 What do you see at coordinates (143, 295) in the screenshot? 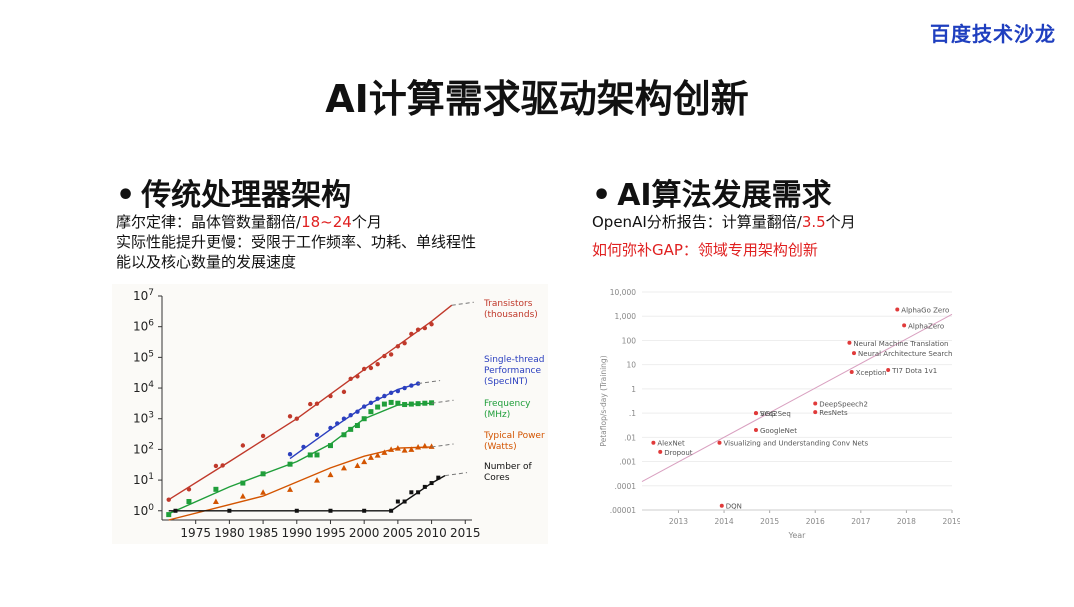
I see `y-tick-label: 107` at bounding box center [143, 295].